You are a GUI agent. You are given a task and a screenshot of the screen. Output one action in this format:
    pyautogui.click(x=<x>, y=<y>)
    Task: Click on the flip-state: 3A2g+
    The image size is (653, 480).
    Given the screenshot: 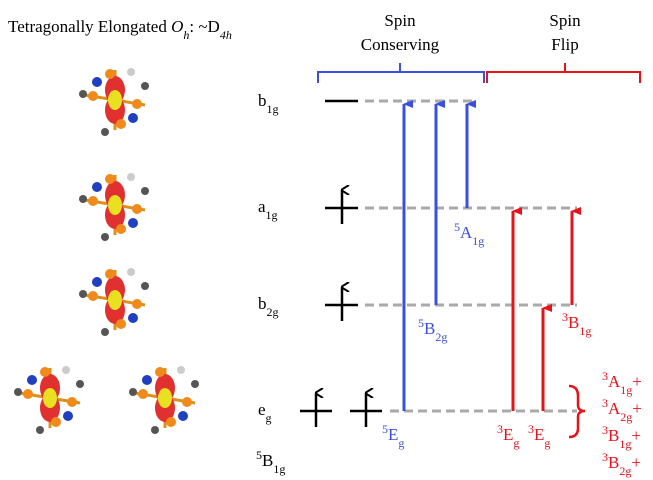 What is the action you would take?
    pyautogui.click(x=622, y=410)
    